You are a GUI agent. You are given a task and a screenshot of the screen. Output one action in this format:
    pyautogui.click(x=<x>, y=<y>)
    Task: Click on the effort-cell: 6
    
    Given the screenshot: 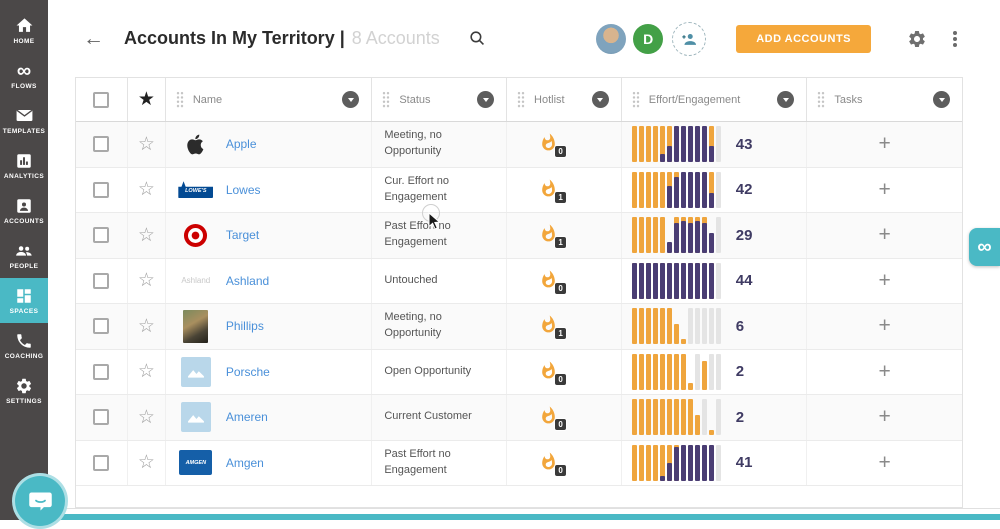 What is the action you would take?
    pyautogui.click(x=715, y=326)
    